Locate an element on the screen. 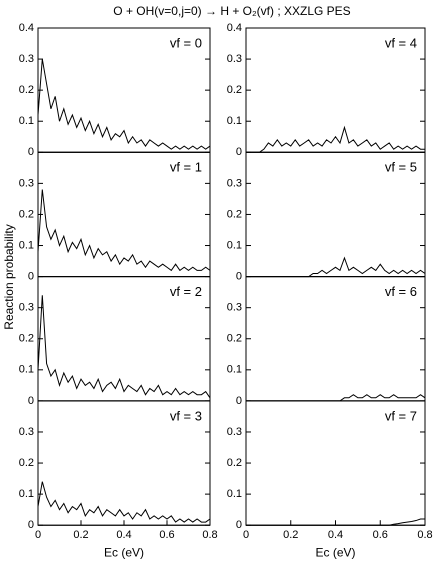  panel-label: vf = 4 is located at coordinates (401, 42).